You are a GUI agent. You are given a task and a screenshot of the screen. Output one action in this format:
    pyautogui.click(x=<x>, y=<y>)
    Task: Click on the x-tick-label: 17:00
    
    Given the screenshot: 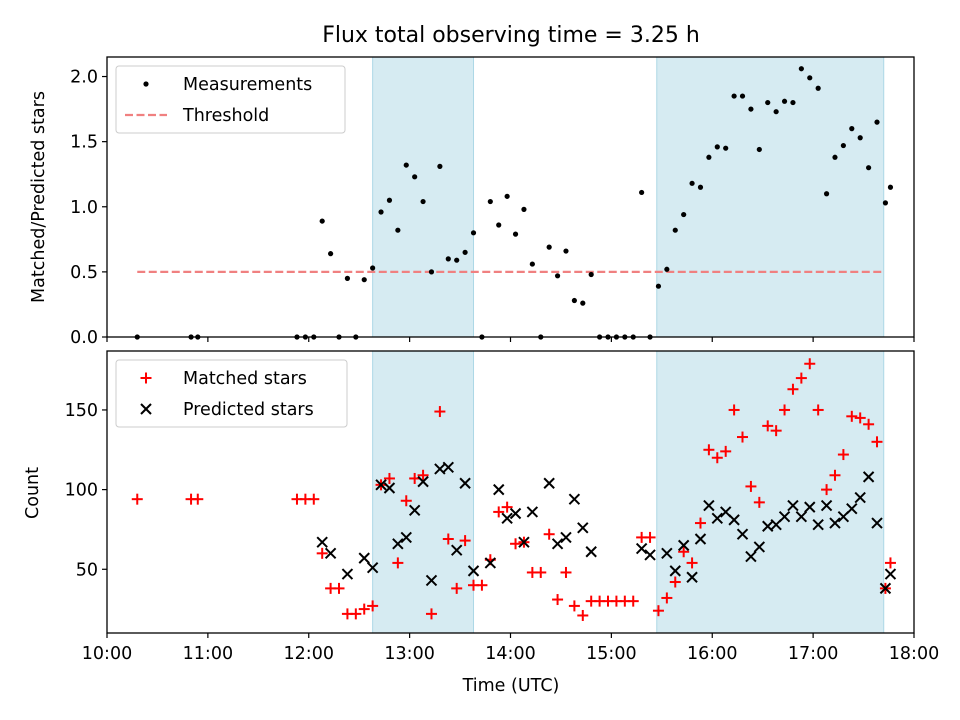 What is the action you would take?
    pyautogui.click(x=813, y=654)
    